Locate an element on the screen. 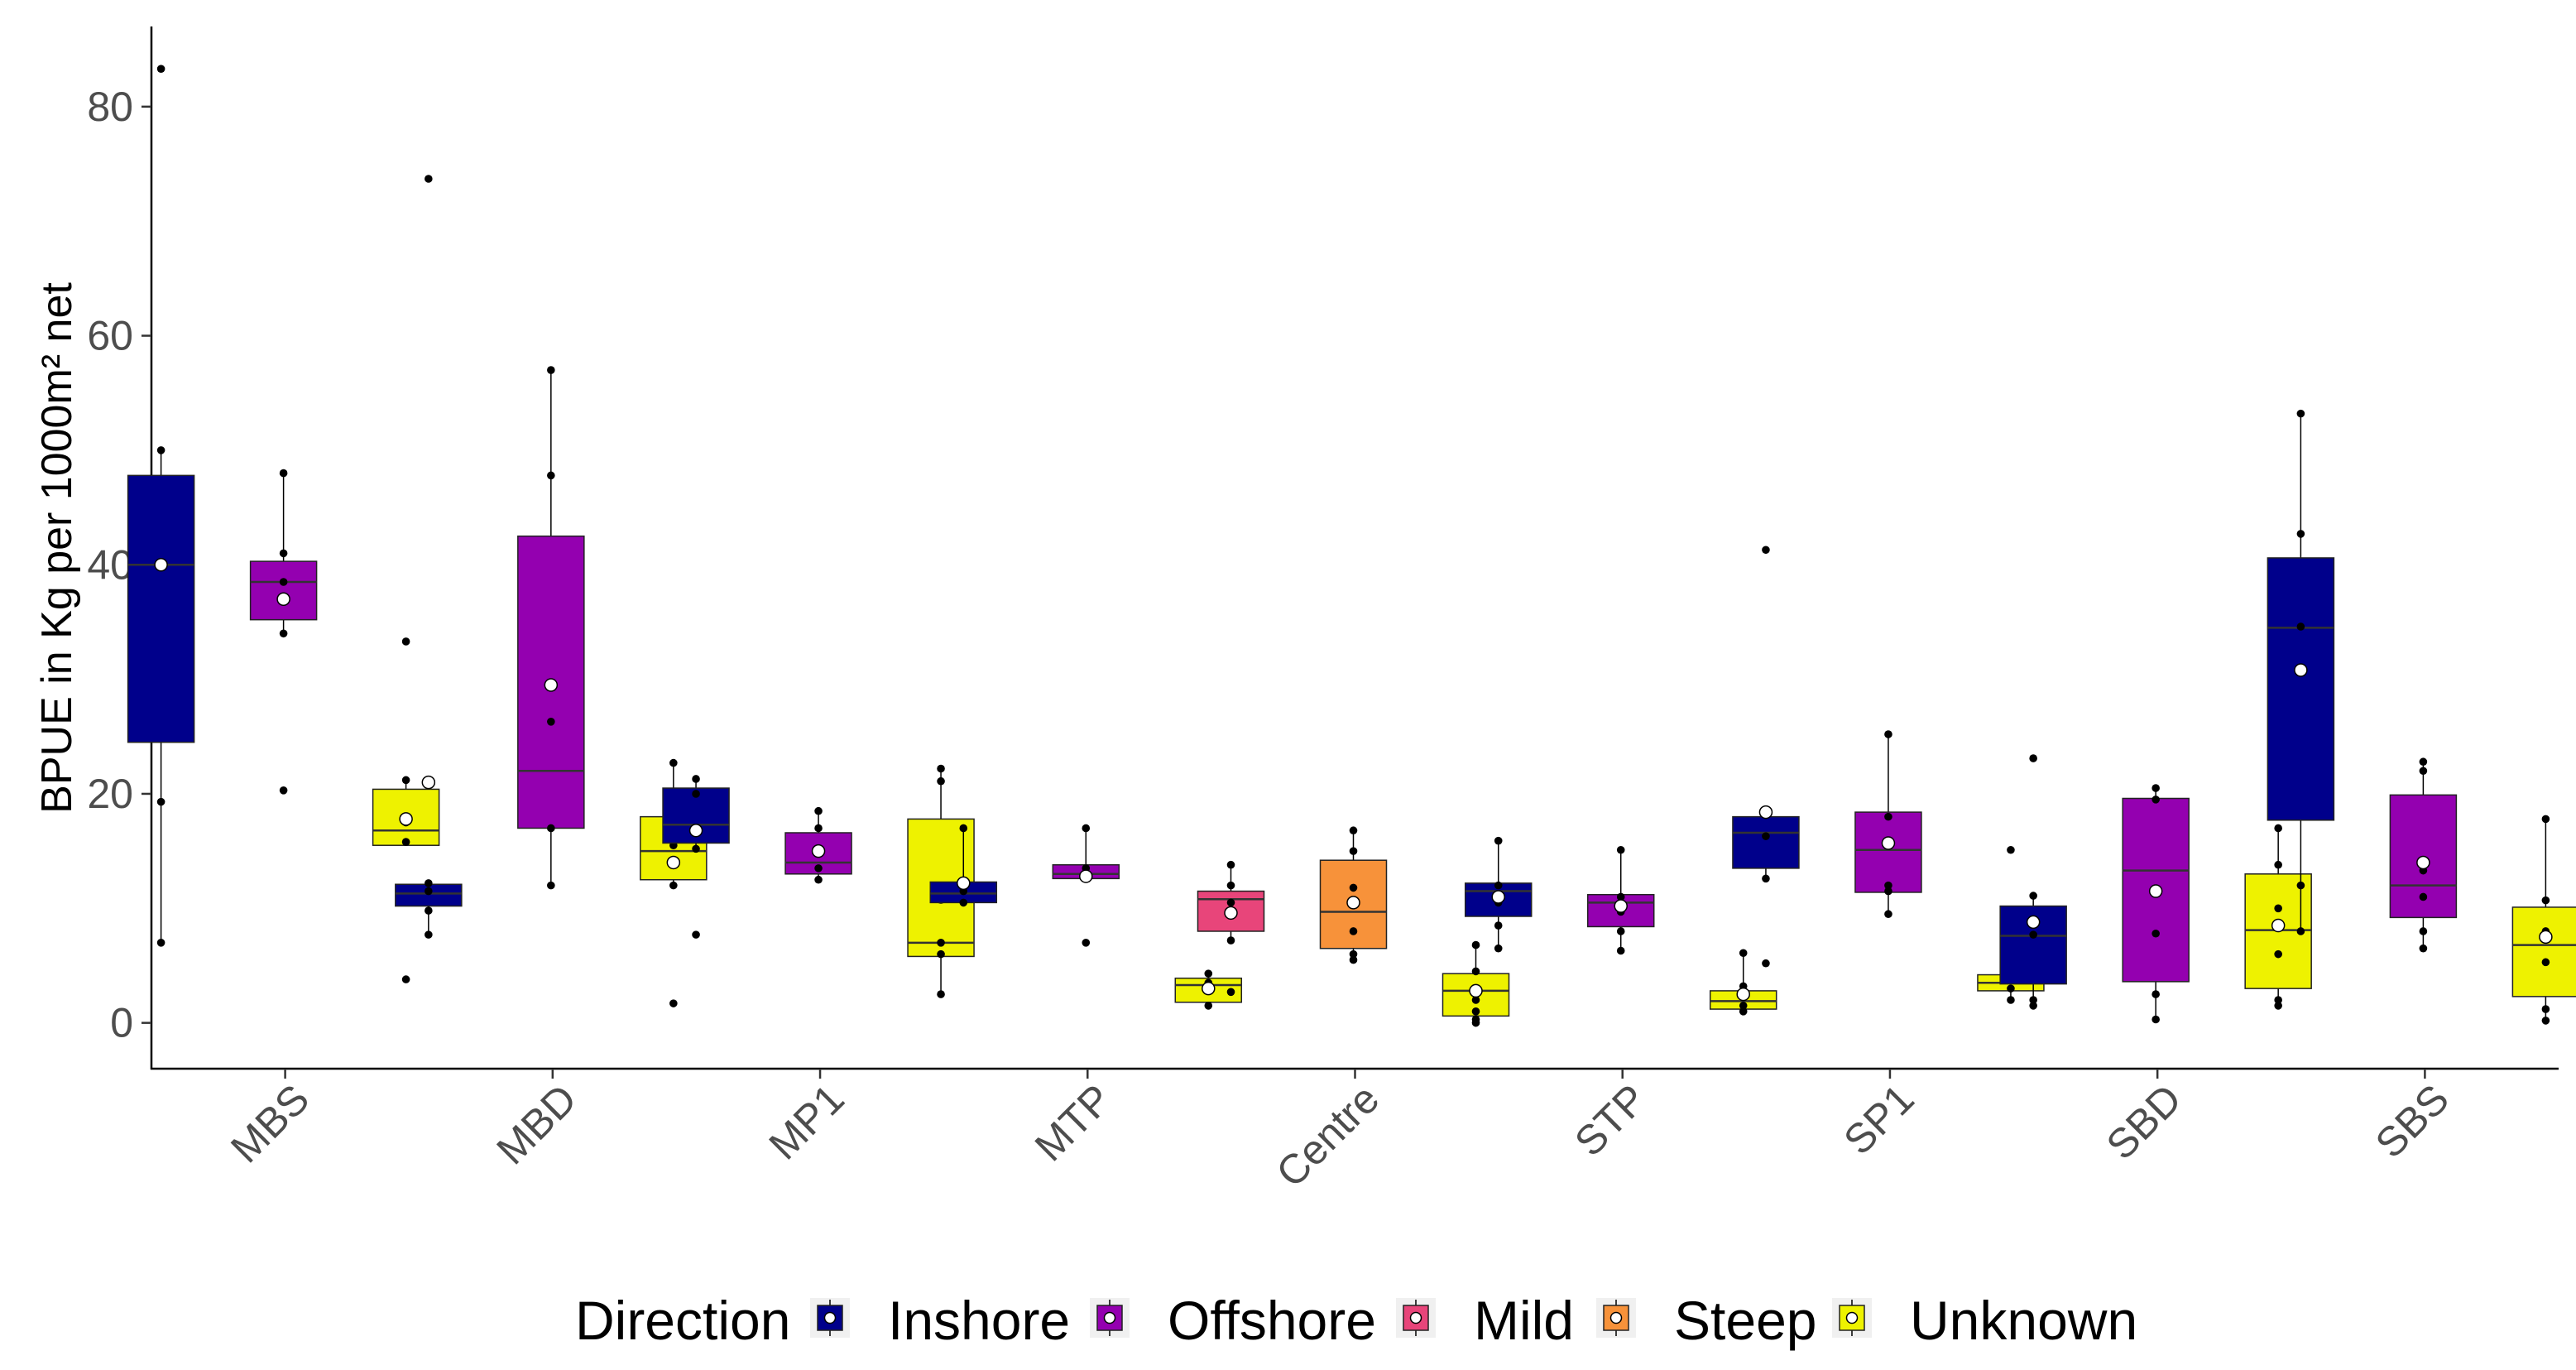  box-sp1-offshore is located at coordinates (1888, 824).